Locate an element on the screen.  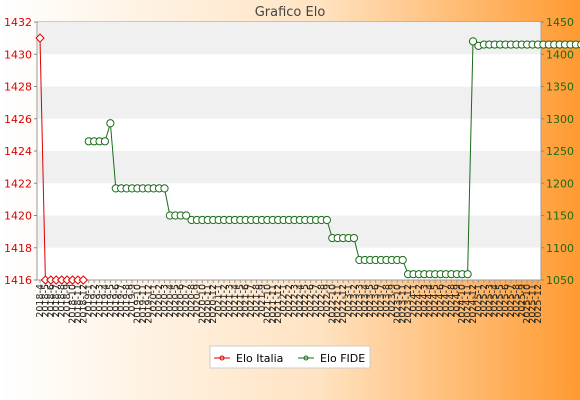
x-tick-label: 2020-7 is located at coordinates (186, 301).